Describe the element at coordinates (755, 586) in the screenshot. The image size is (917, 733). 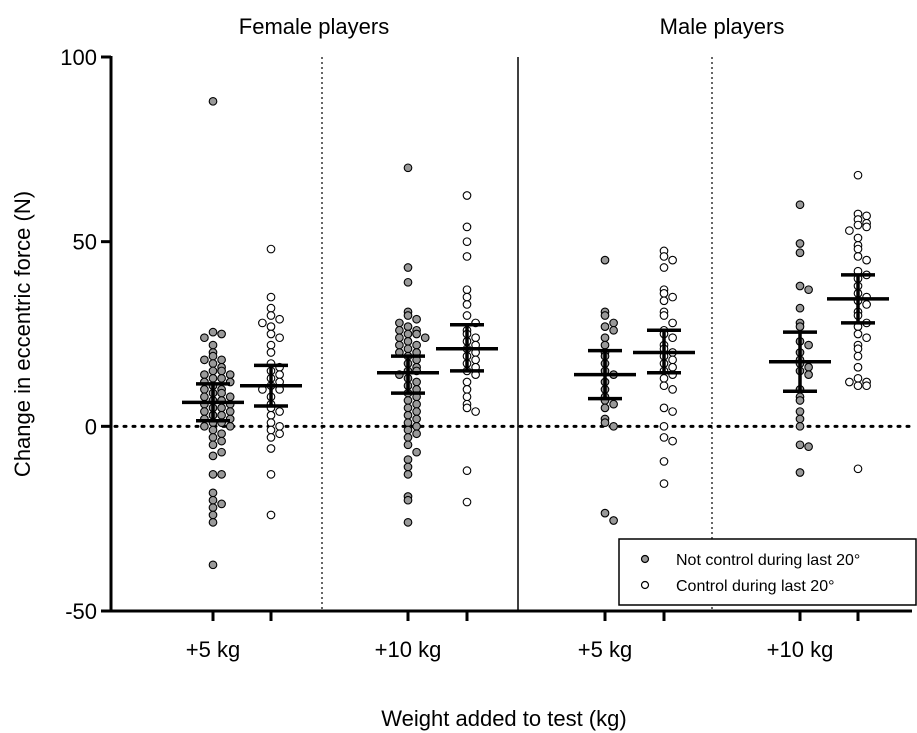
I see `legend-label-control: Control during last 20°` at that location.